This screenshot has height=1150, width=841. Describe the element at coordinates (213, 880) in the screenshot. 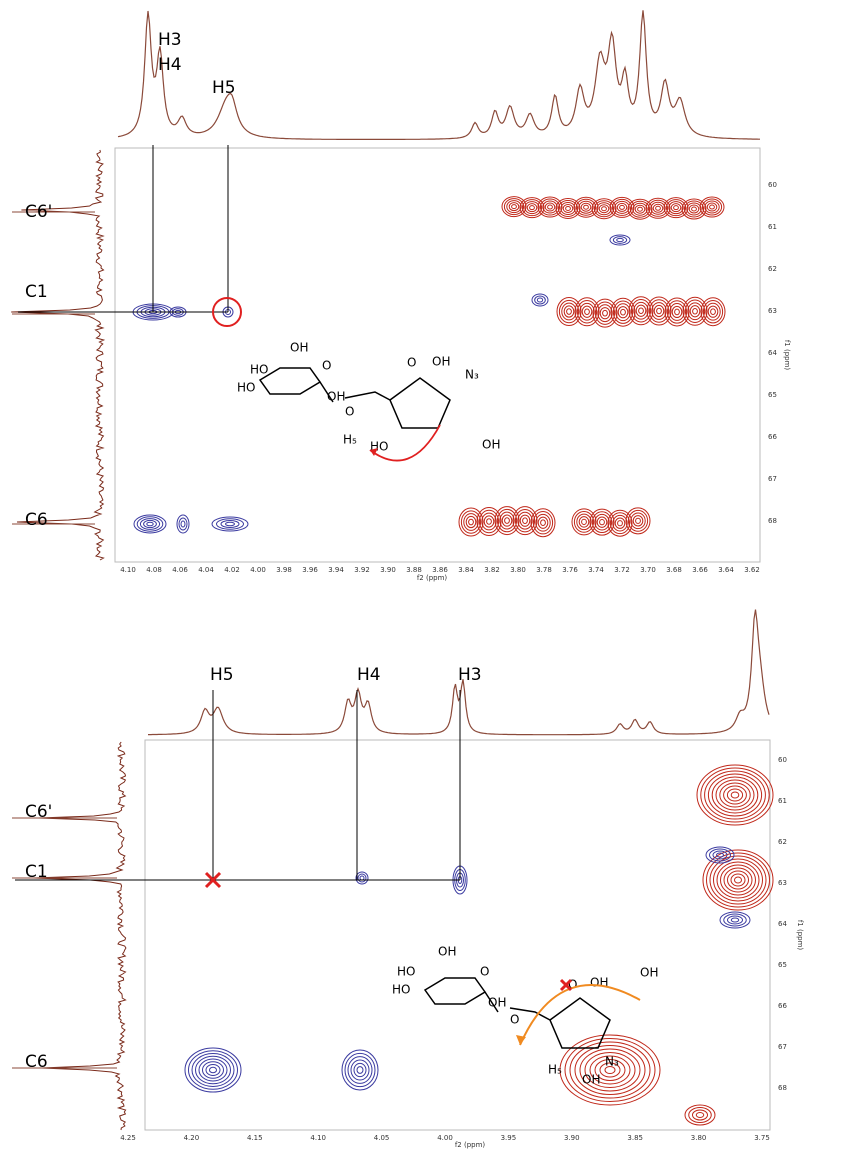

I see `guide-line` at that location.